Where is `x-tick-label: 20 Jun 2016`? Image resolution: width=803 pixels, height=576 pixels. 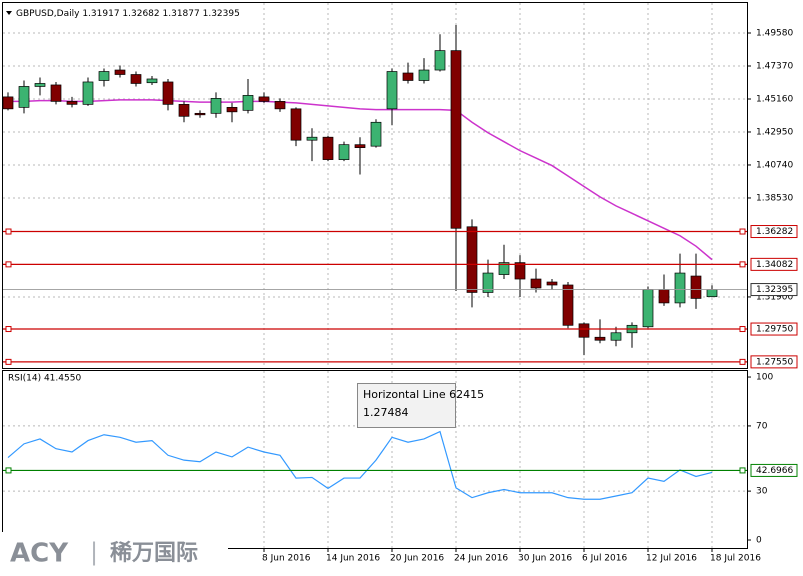 x-tick-label: 20 Jun 2016 is located at coordinates (417, 559).